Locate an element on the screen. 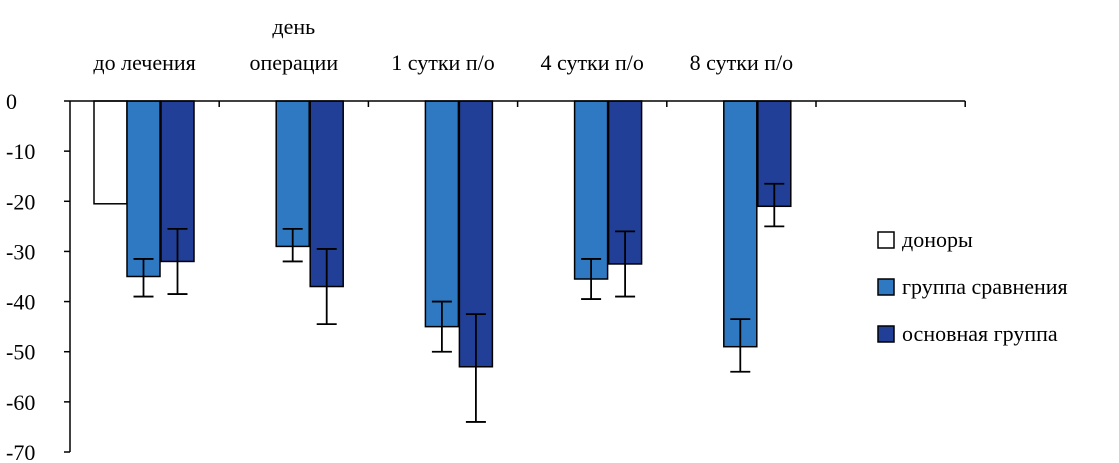 This screenshot has height=463, width=1119. legend-item: доноры is located at coordinates (925, 239).